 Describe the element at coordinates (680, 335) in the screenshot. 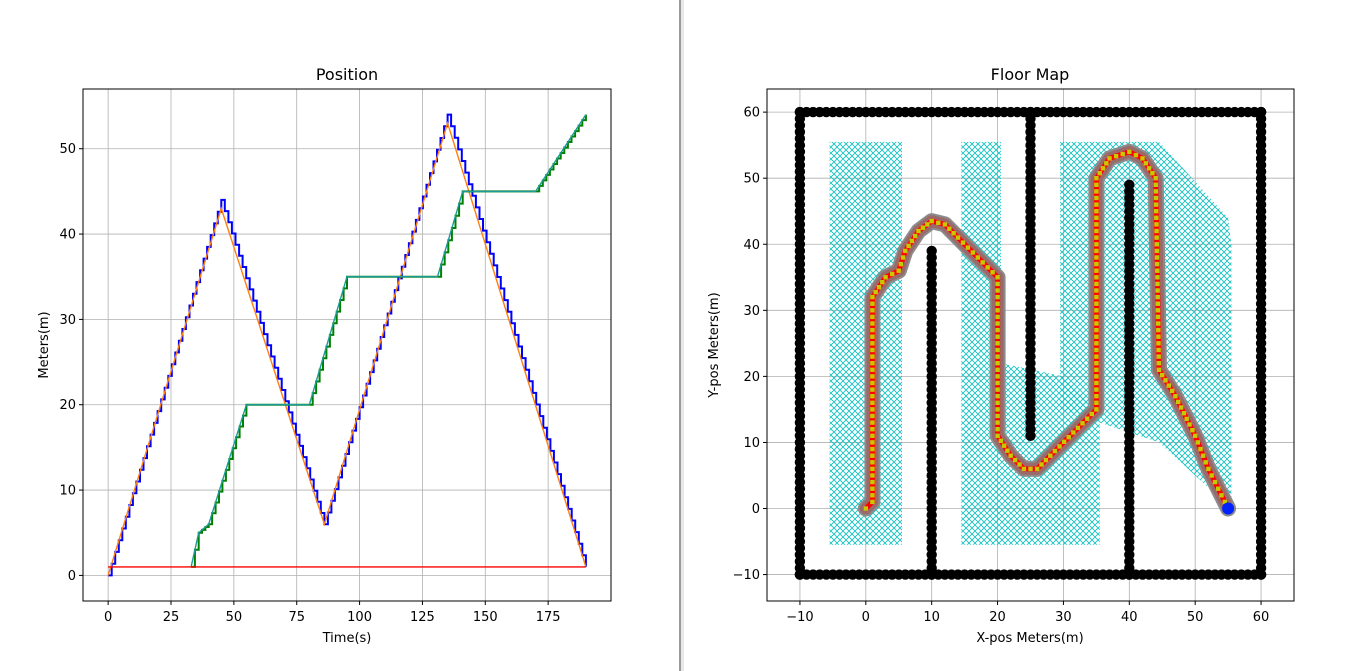

I see `panel-divider` at that location.